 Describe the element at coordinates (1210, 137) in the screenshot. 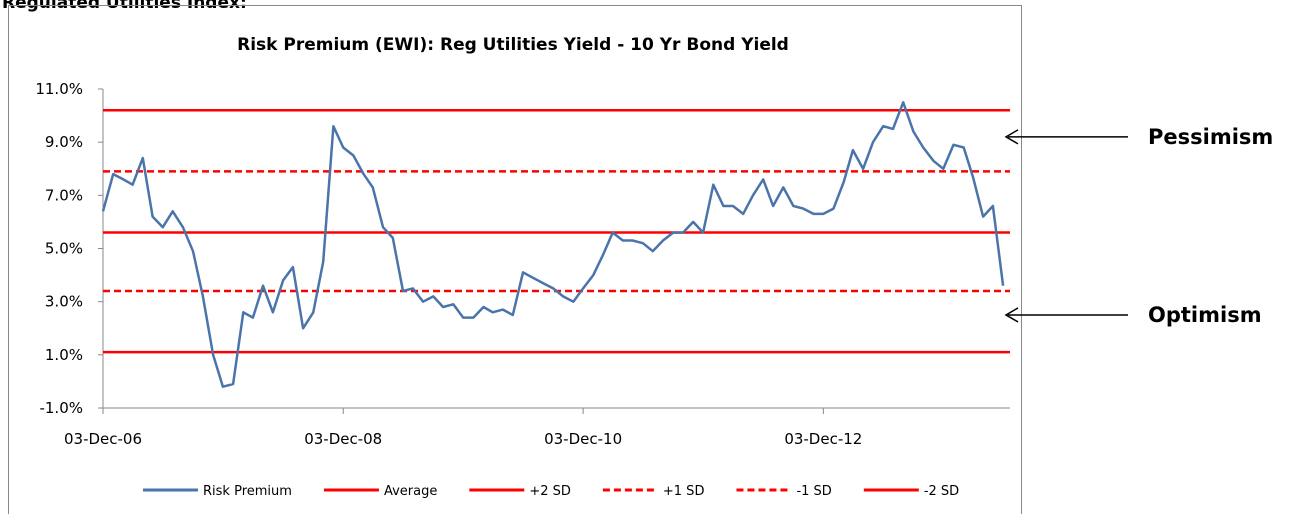

I see `annotation-text: Pessimism` at that location.